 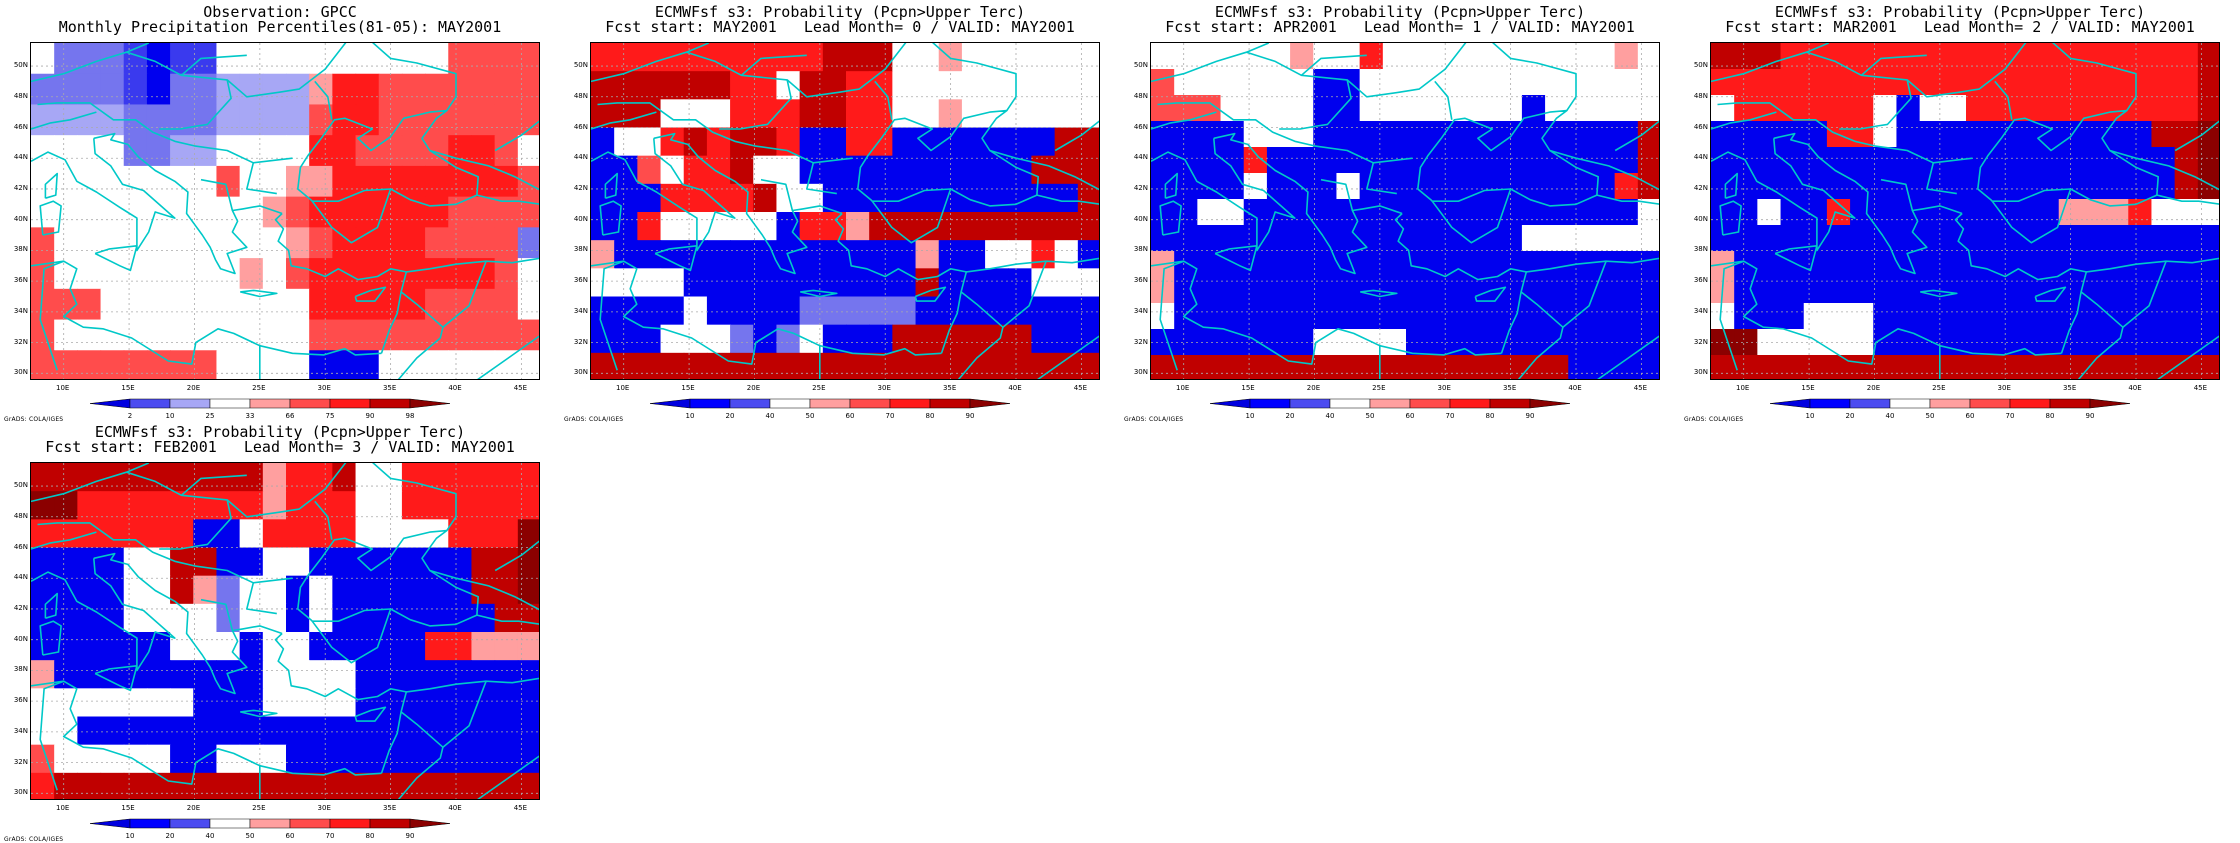 What do you see at coordinates (259, 808) in the screenshot?
I see `x-tick-label: 25E` at bounding box center [259, 808].